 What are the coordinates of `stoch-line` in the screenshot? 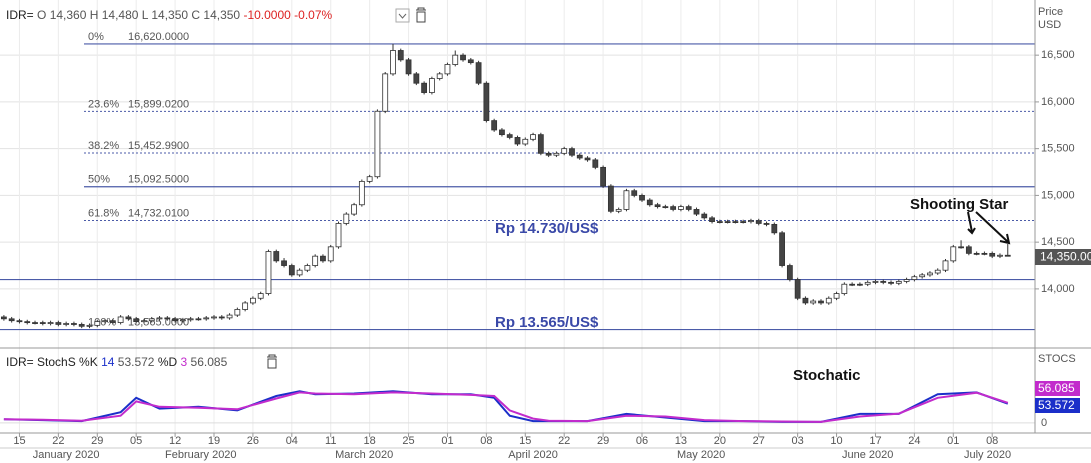 It's located at (506, 407).